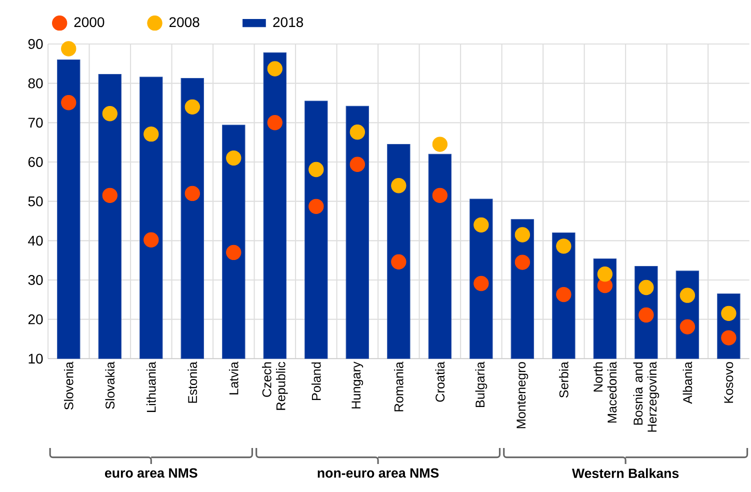 Image resolution: width=751 pixels, height=492 pixels. Describe the element at coordinates (563, 380) in the screenshot. I see `x-tick-label: Serbia` at that location.